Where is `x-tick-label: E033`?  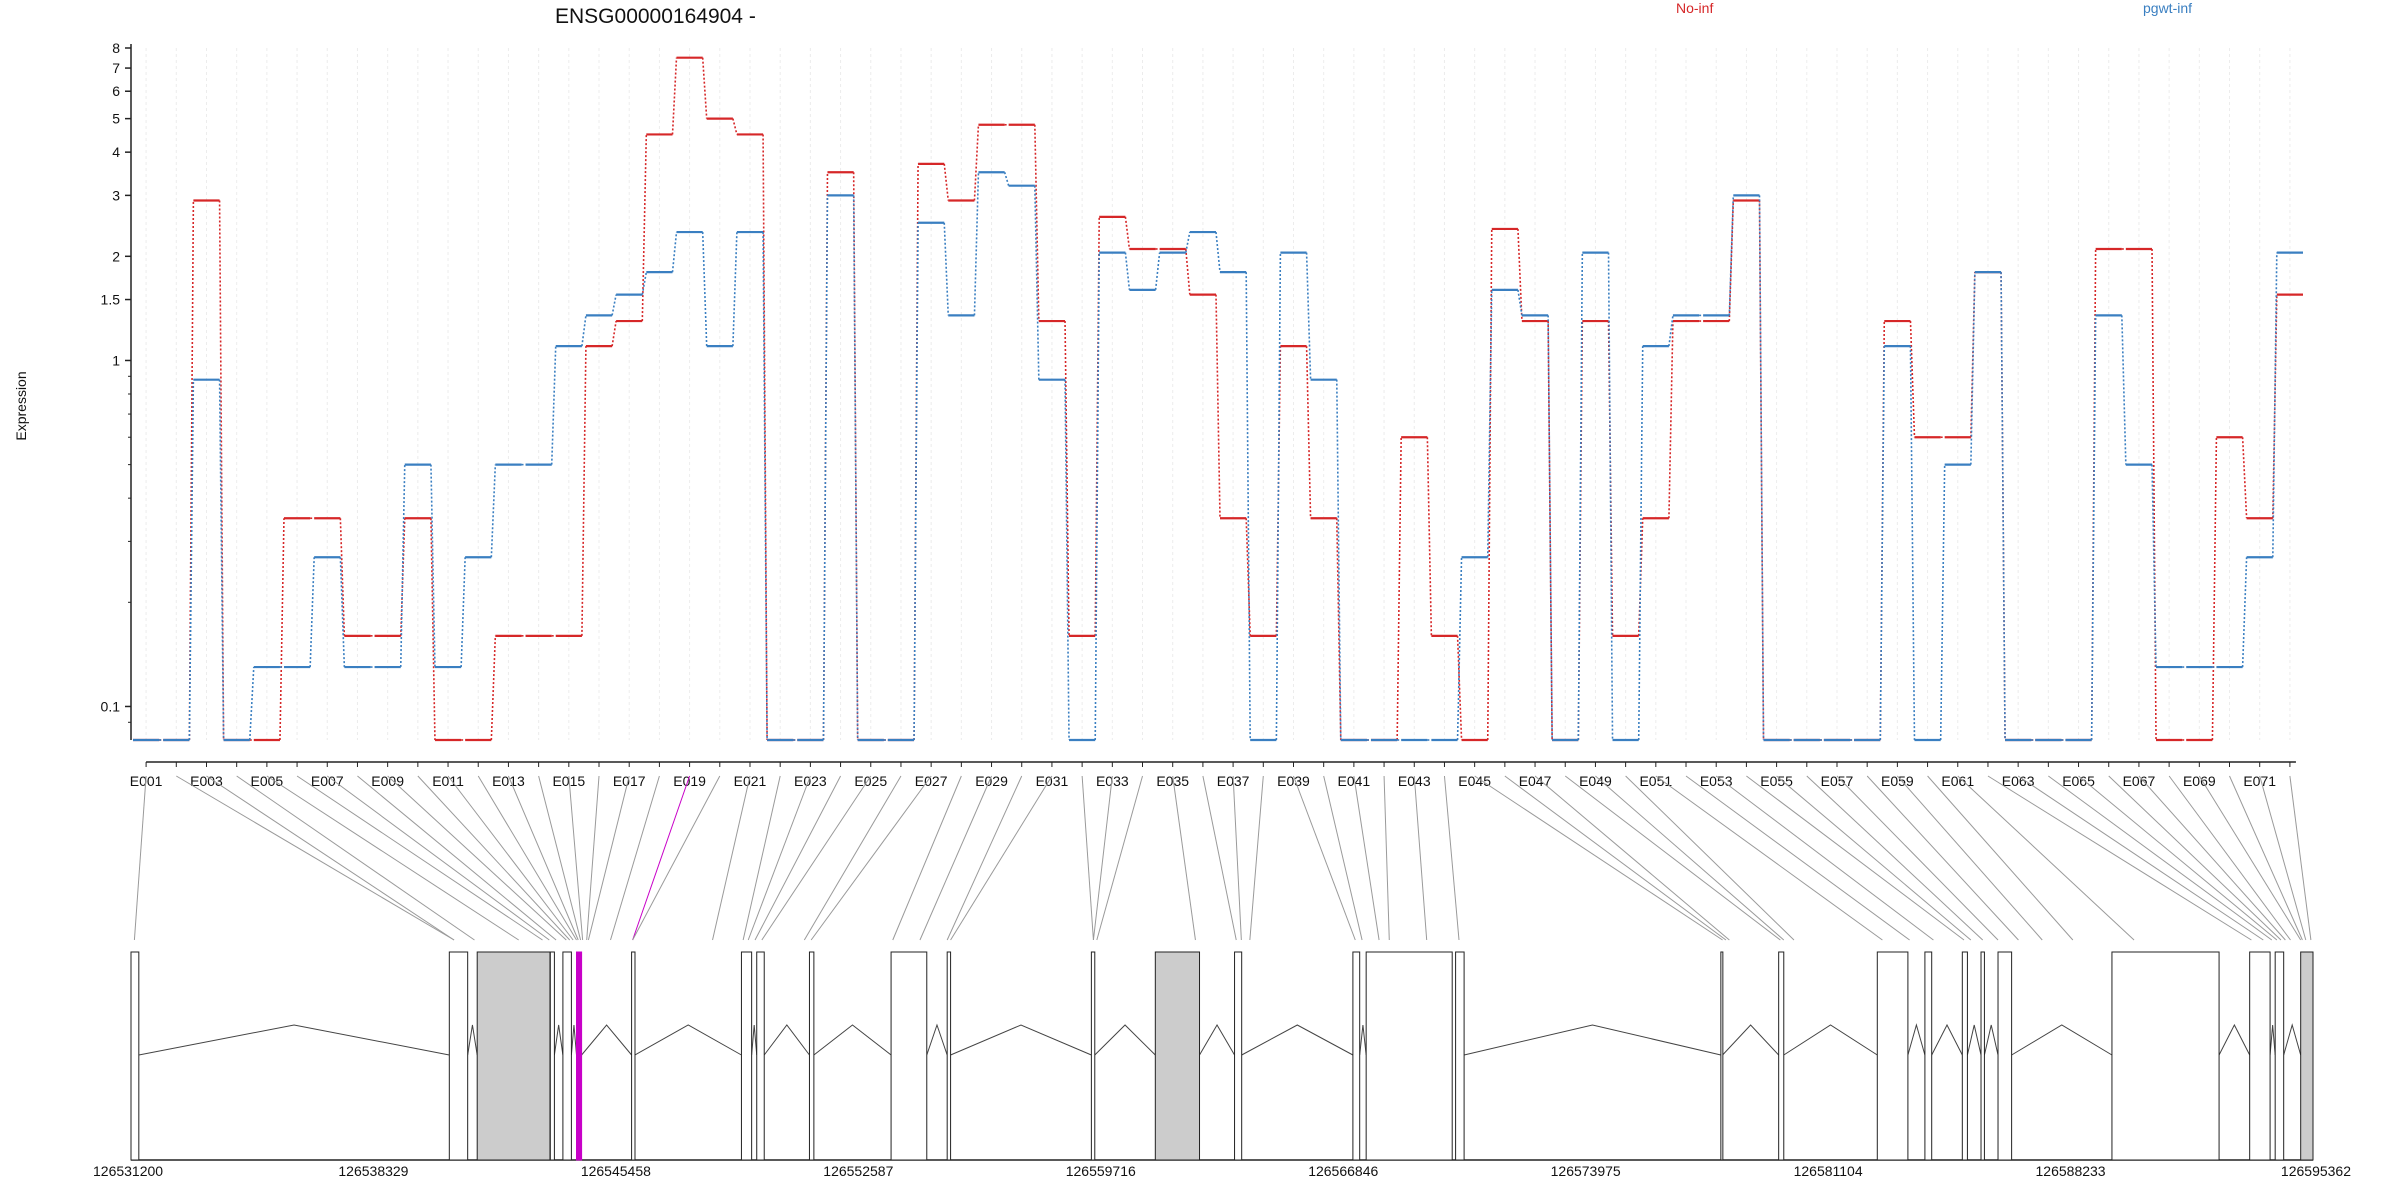 x-tick-label: E033 is located at coordinates (1112, 781).